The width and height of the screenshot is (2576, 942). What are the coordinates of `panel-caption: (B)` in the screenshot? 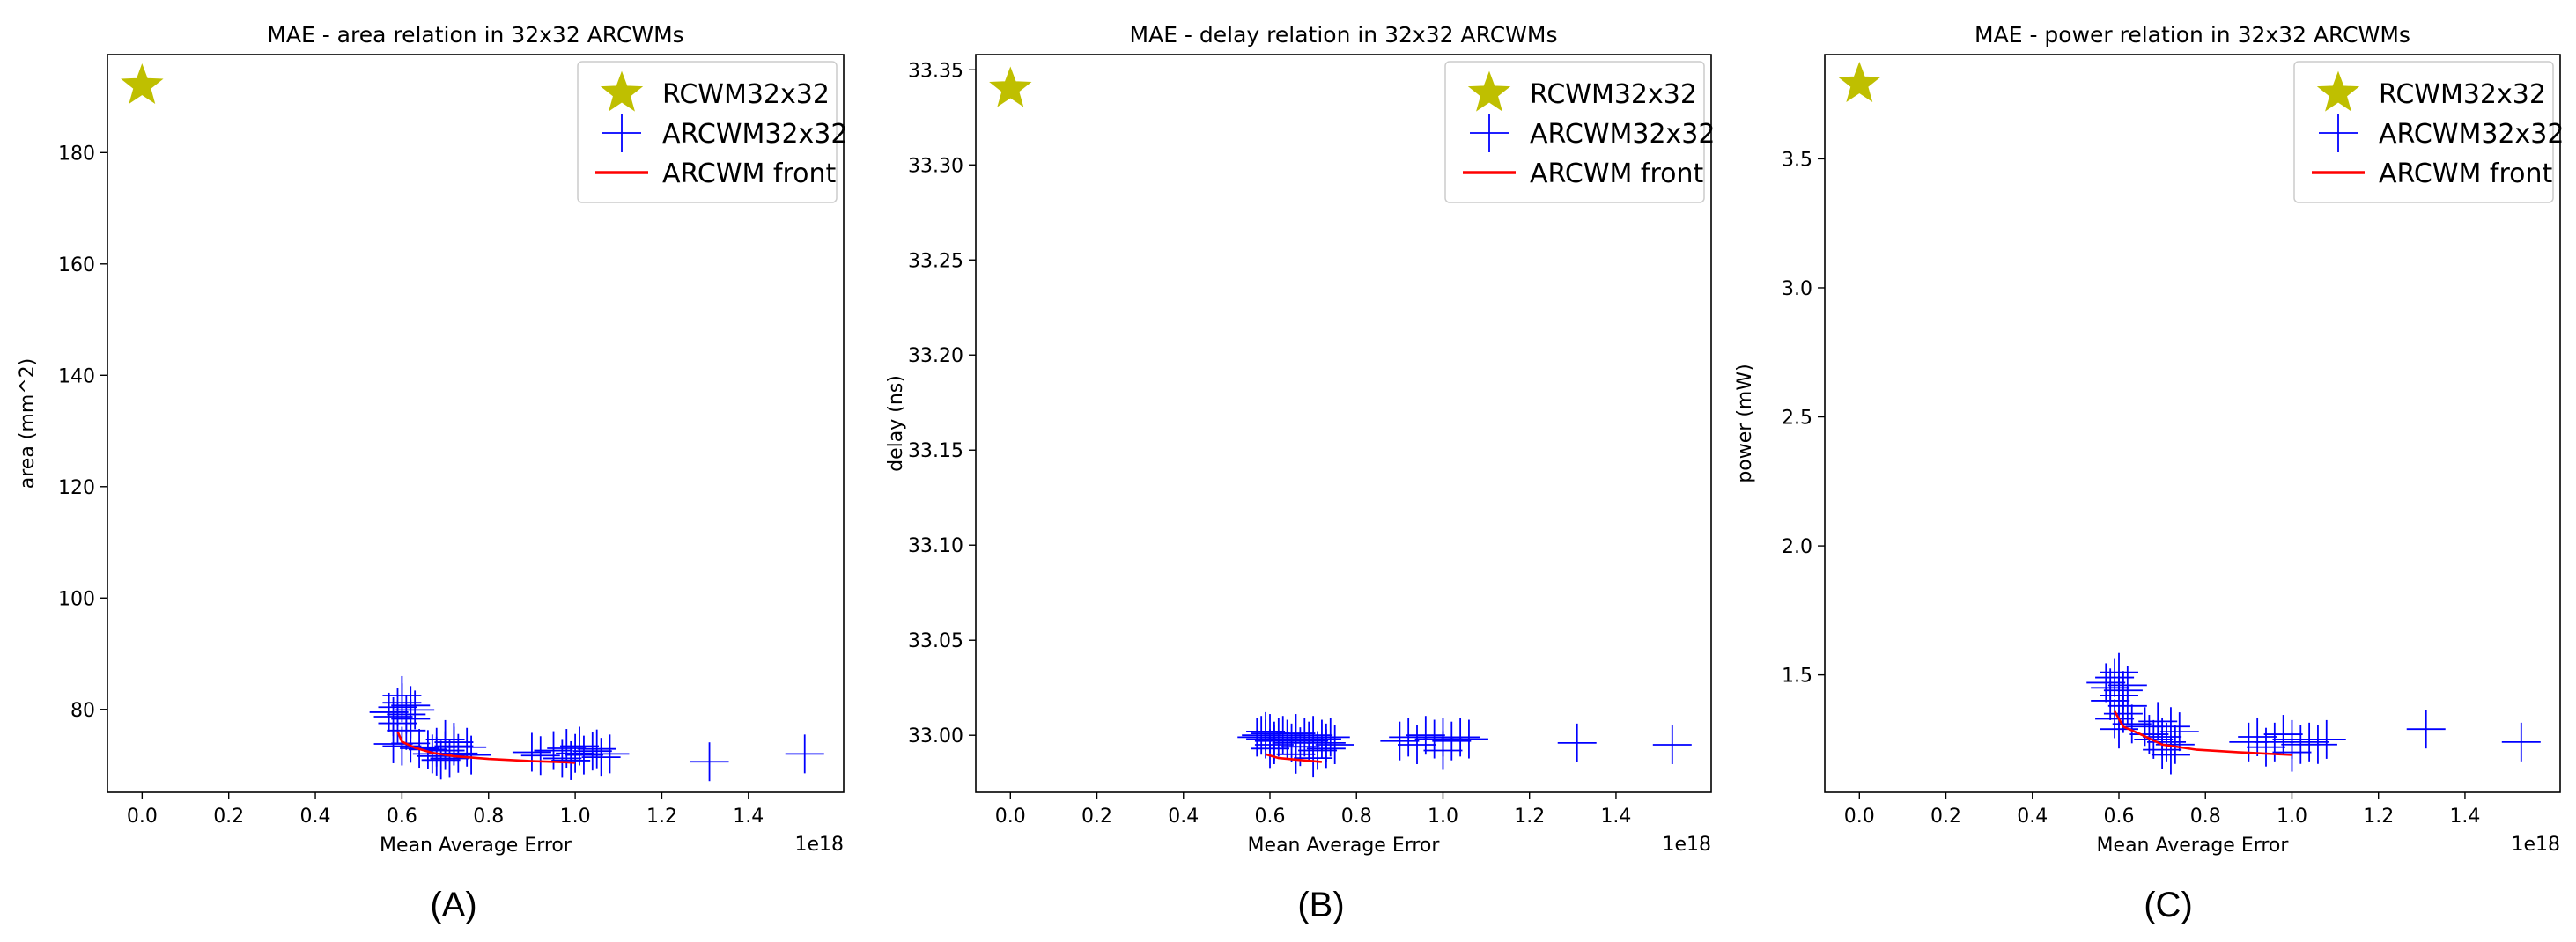 It's located at (1320, 905).